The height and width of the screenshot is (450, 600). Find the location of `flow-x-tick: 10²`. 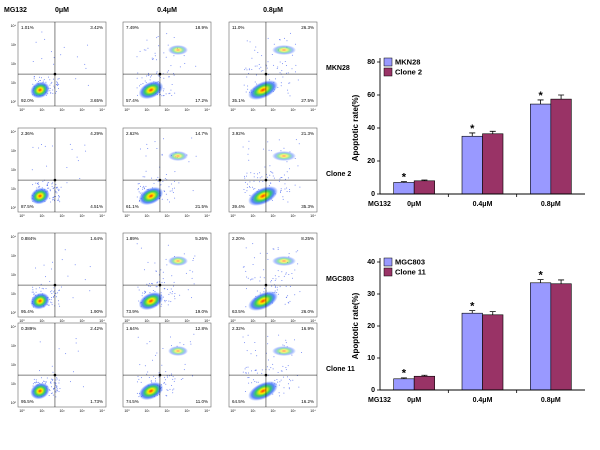

flow-x-tick: 10² is located at coordinates (62, 321).